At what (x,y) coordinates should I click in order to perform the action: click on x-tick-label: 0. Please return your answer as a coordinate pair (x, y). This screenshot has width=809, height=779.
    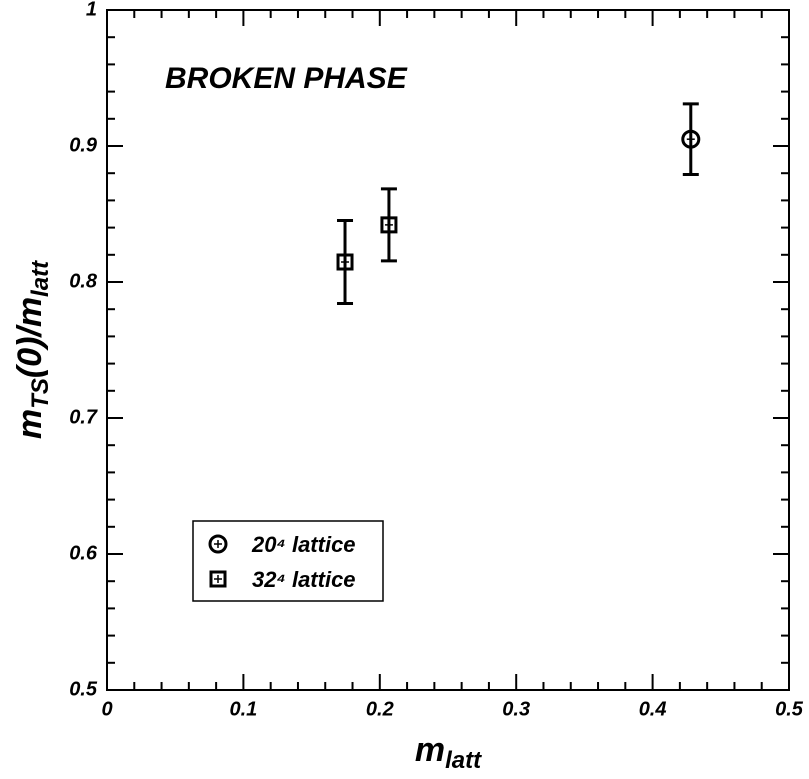
    Looking at the image, I should click on (106, 709).